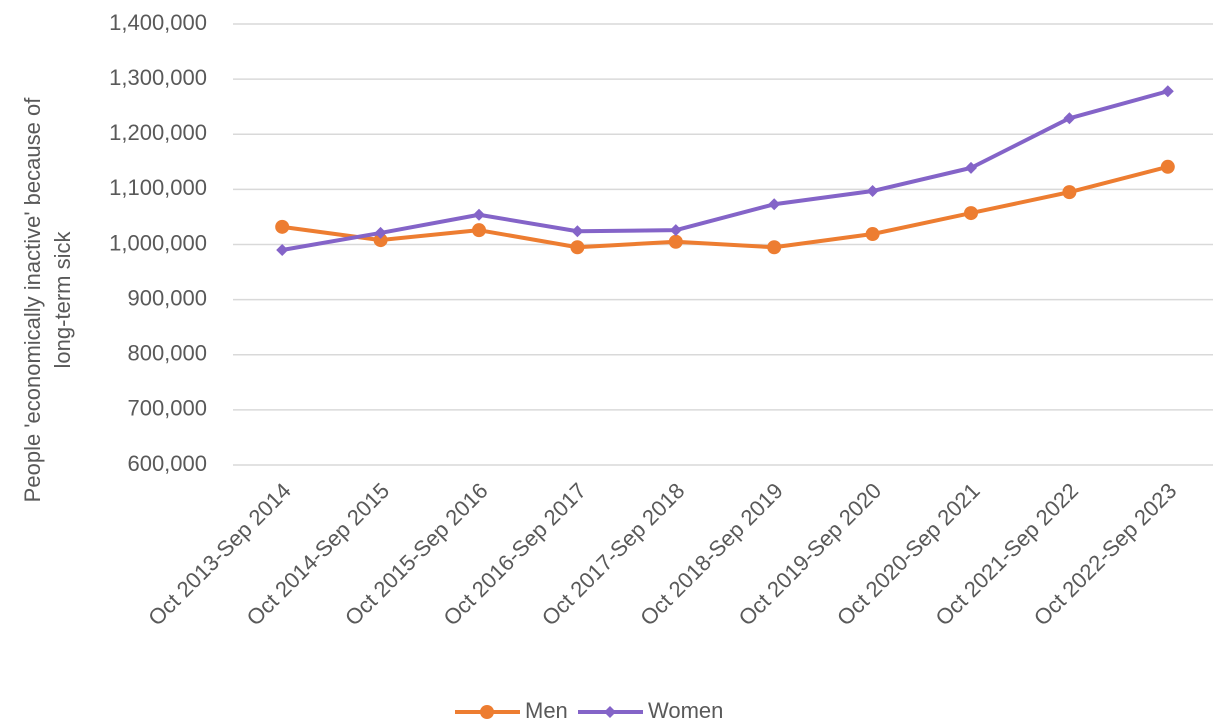  I want to click on legend-label: Women, so click(685, 710).